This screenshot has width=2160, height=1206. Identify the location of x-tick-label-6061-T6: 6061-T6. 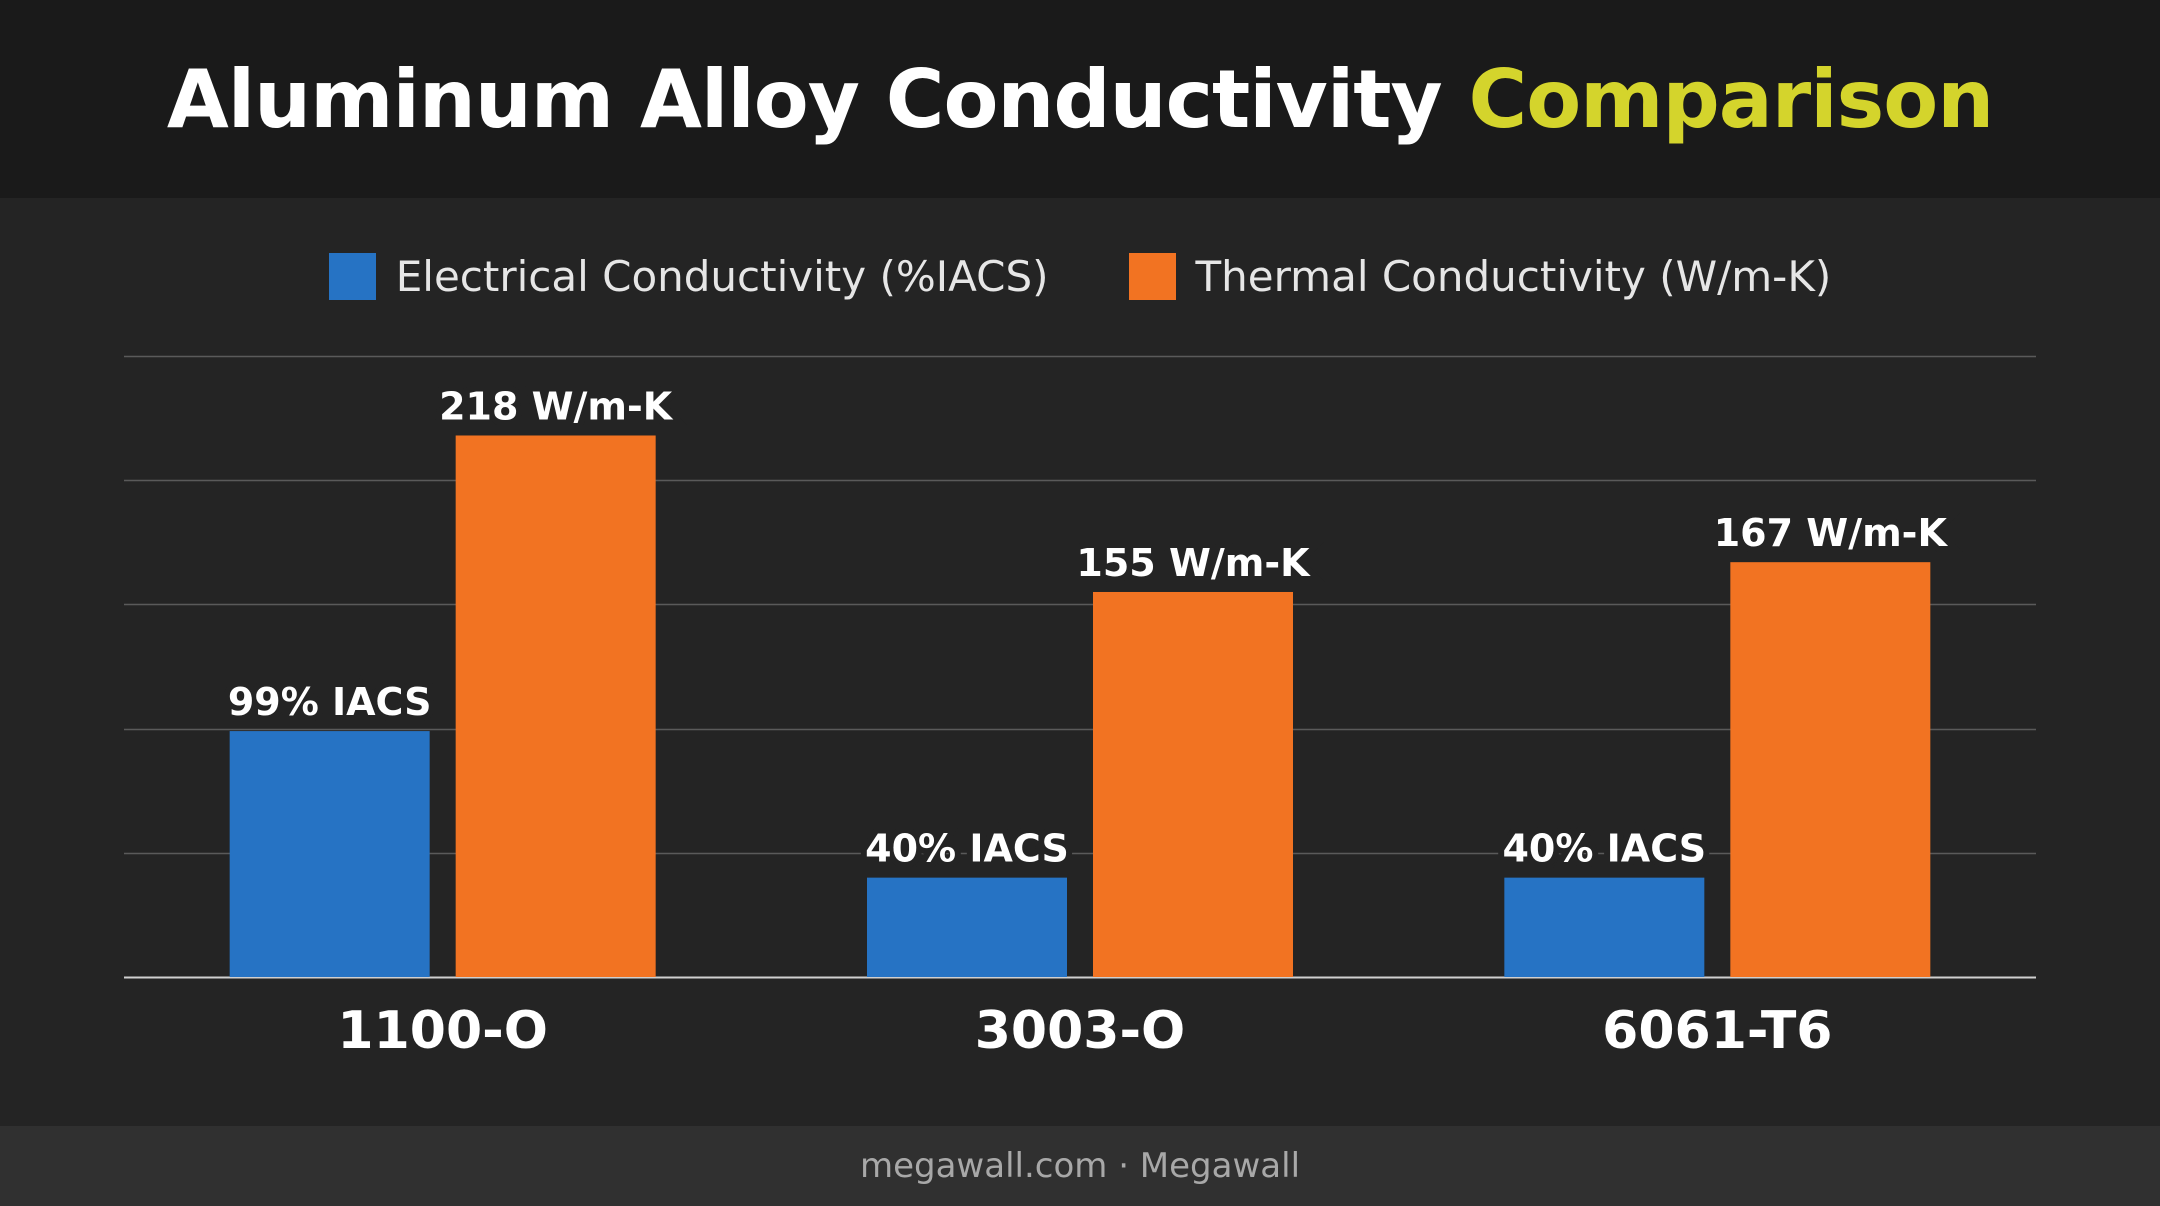
(1717, 1031).